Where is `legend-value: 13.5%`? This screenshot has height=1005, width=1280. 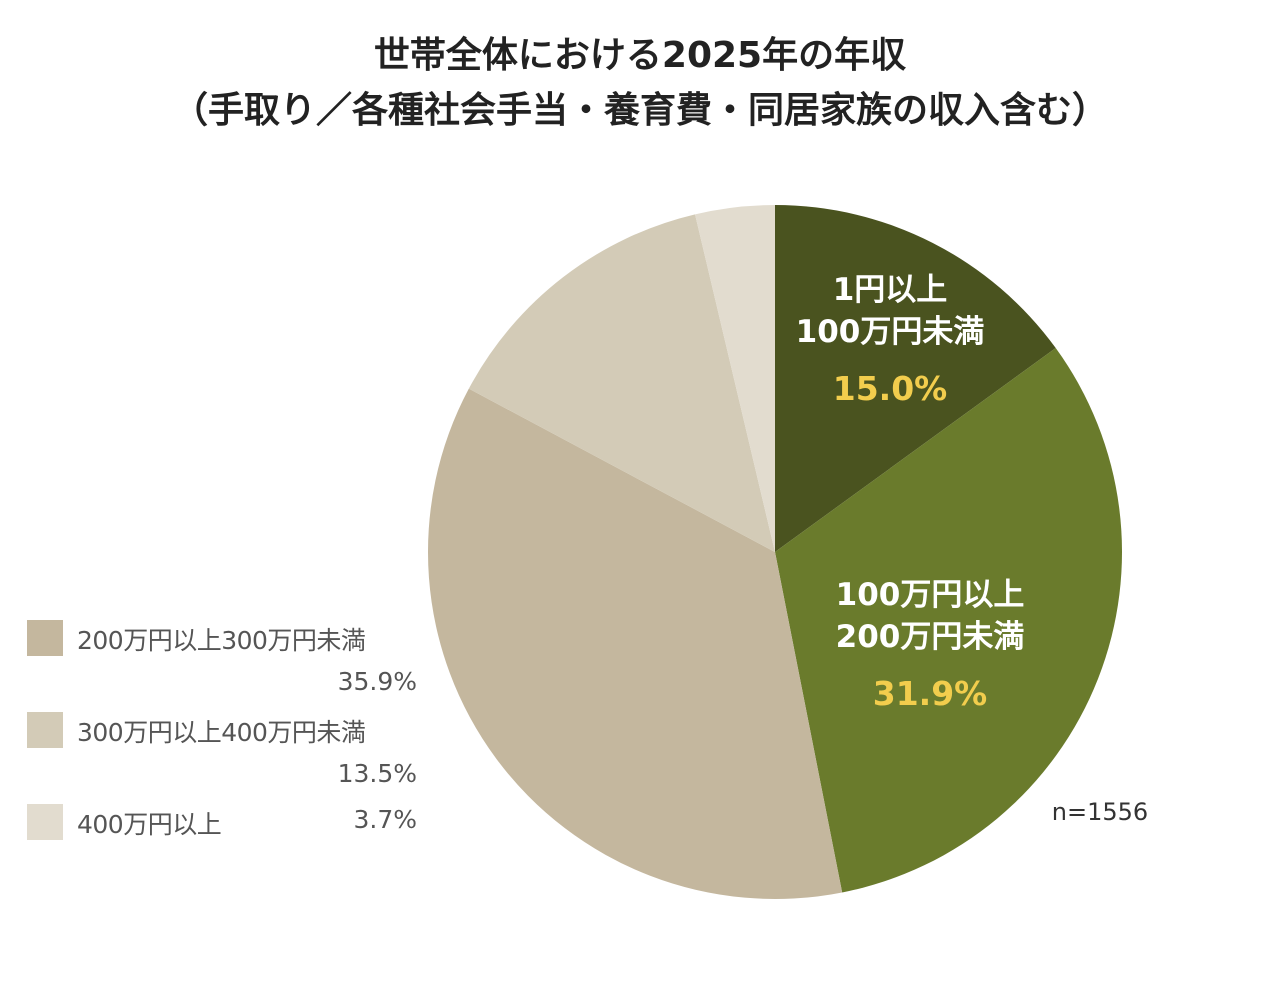 legend-value: 13.5% is located at coordinates (377, 773).